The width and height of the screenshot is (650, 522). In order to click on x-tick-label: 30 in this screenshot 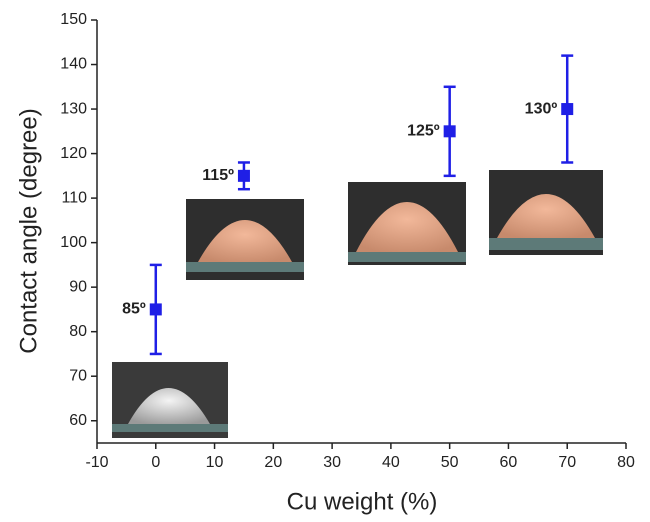, I will do `click(332, 462)`.